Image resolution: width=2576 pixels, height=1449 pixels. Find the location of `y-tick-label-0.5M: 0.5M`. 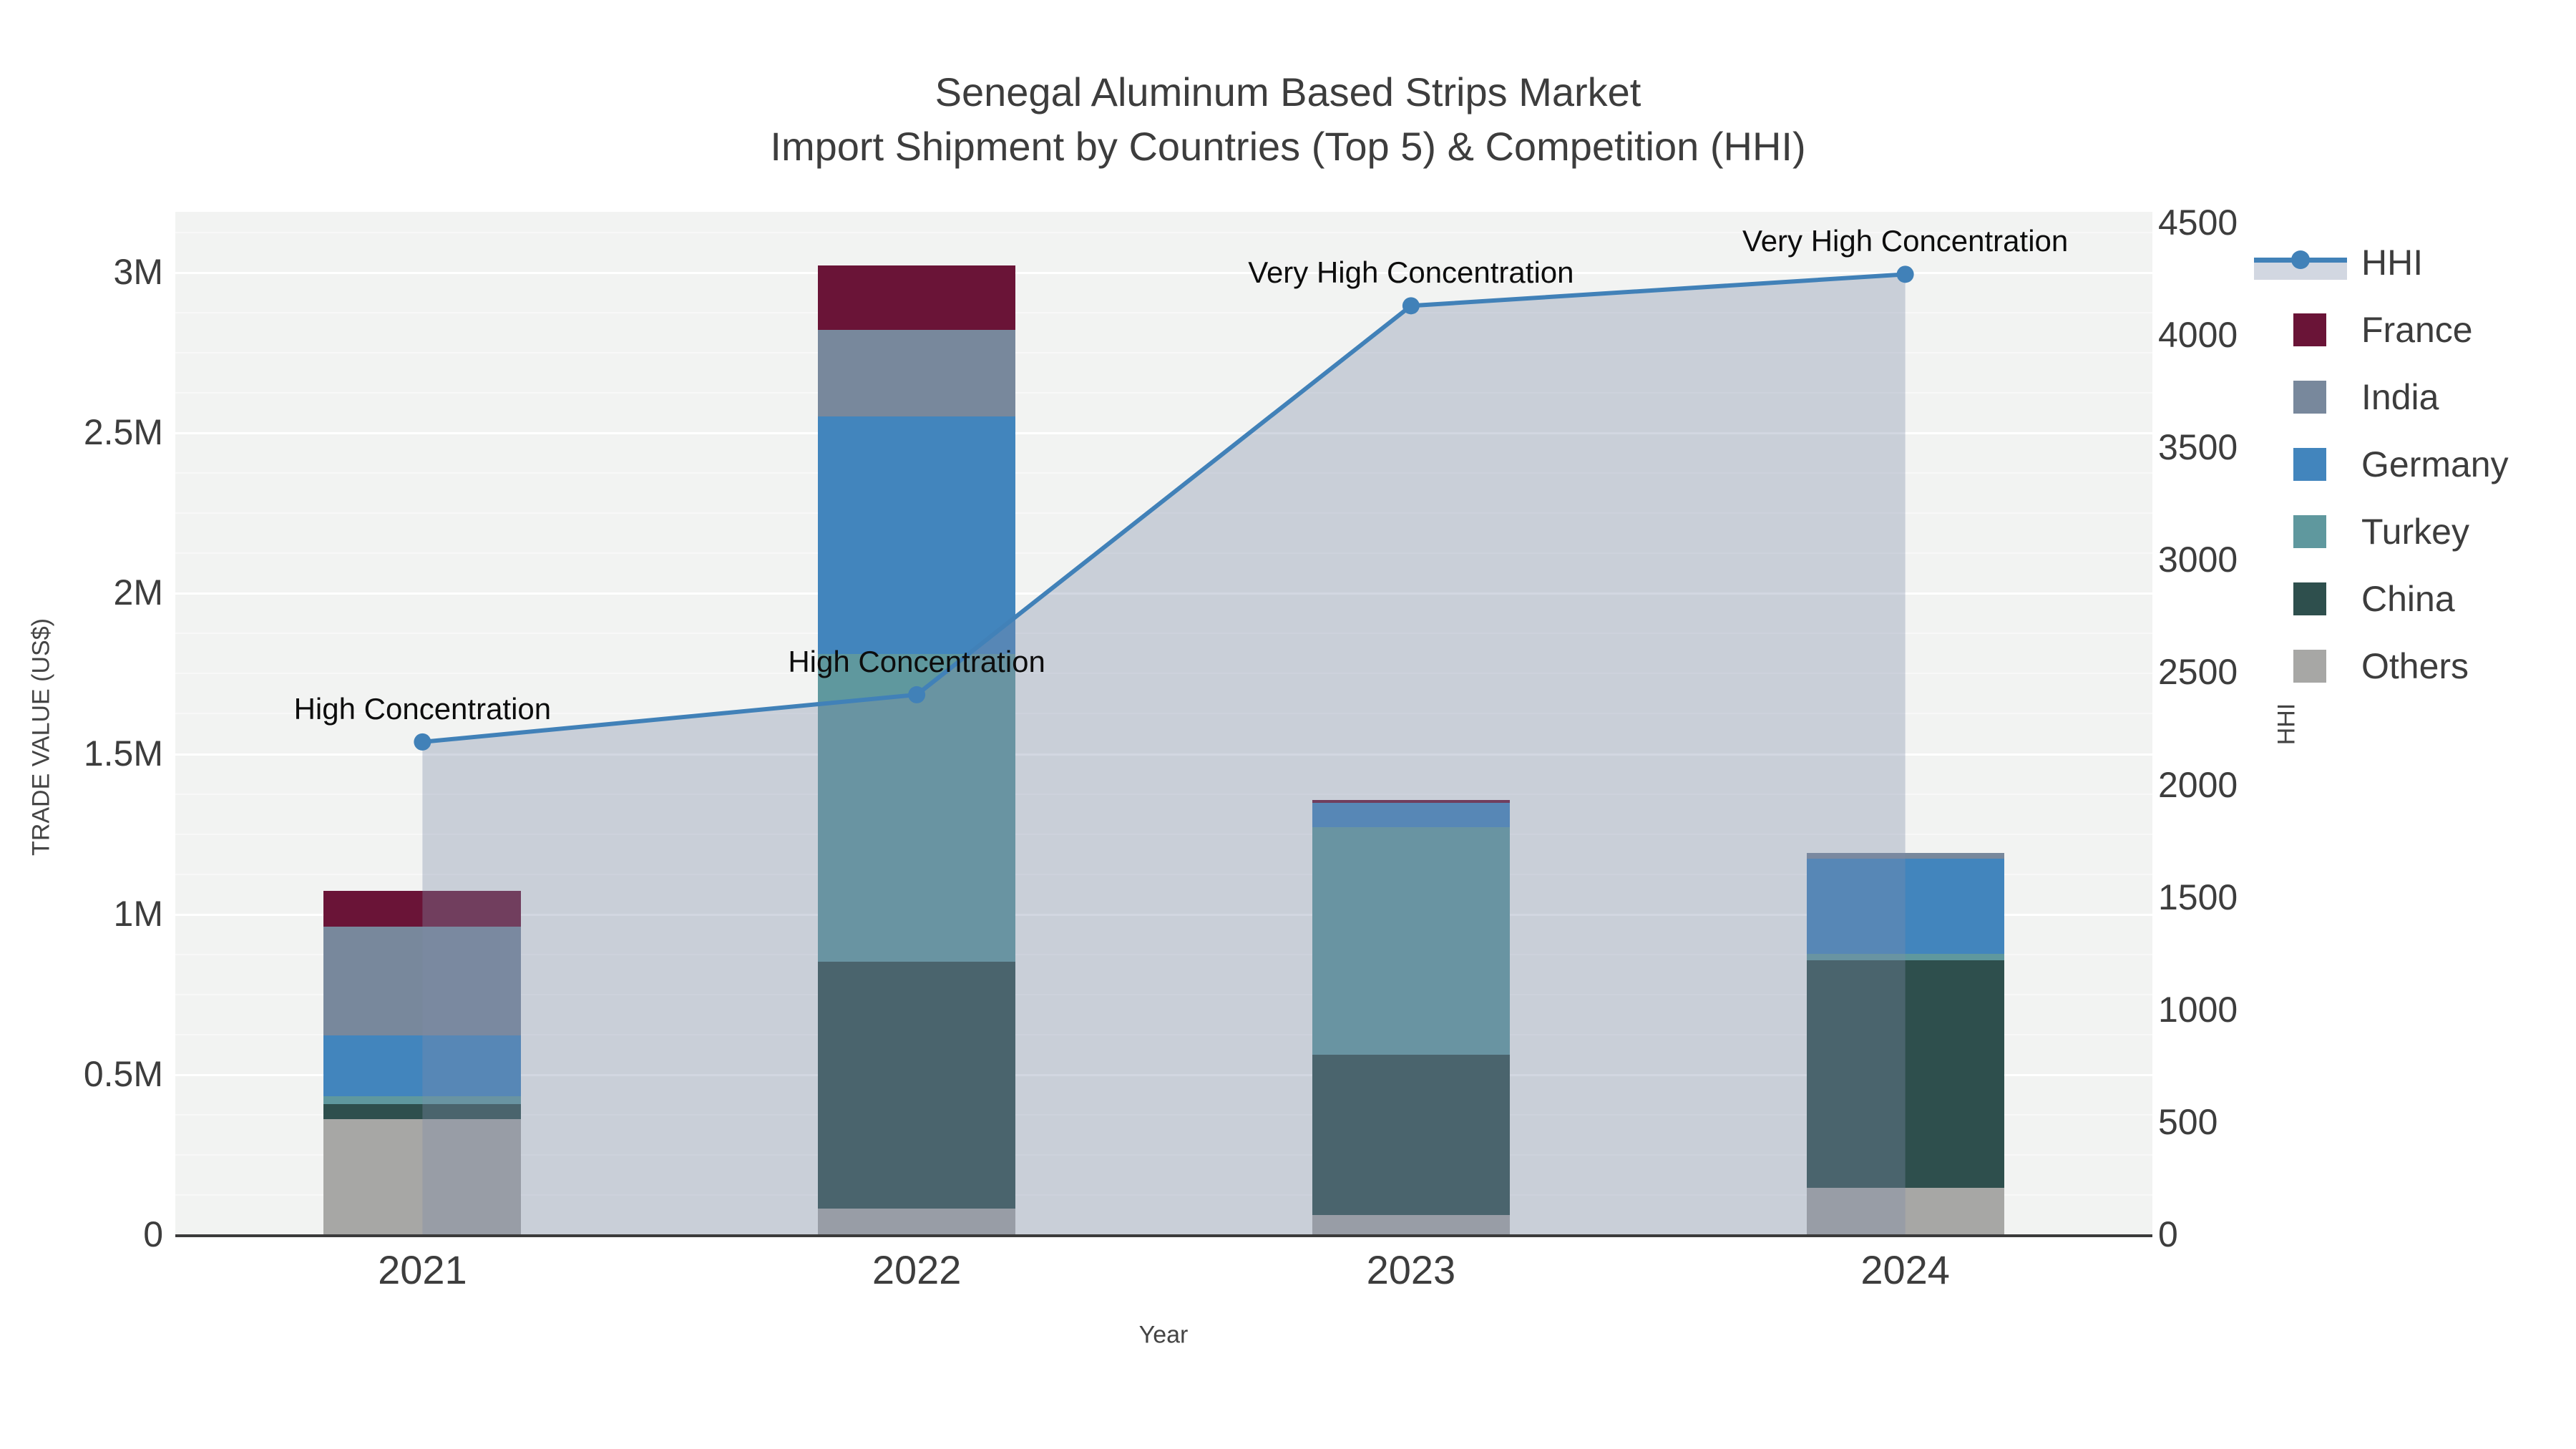

y-tick-label-0.5M: 0.5M is located at coordinates (123, 1073).